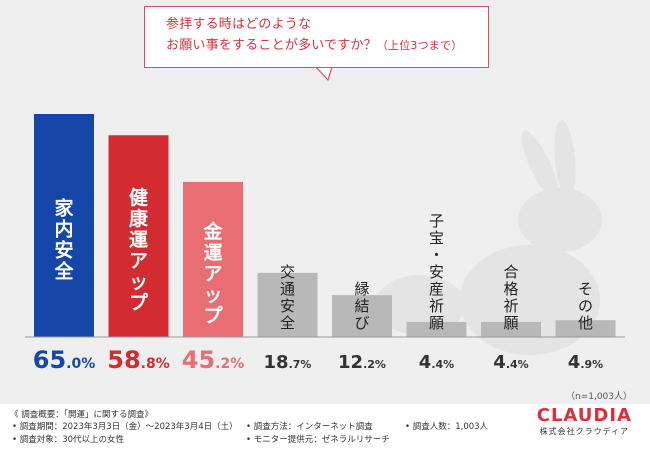  What do you see at coordinates (447, 427) in the screenshot?
I see `survey-count: • 調査人数：1,003人` at bounding box center [447, 427].